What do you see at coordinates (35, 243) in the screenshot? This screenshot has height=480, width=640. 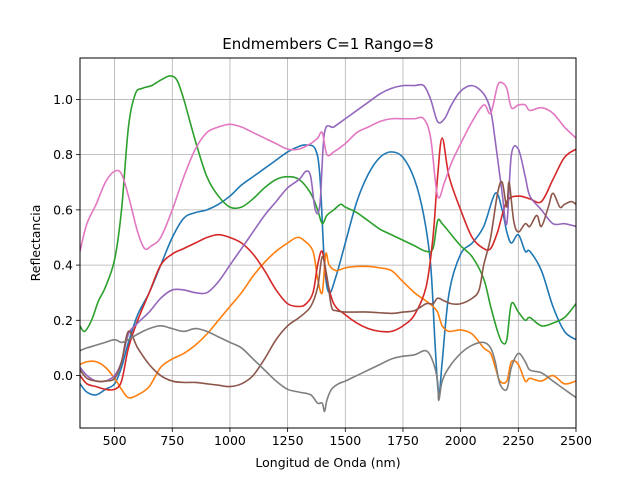 I see `y-axis-label: Reflectancia` at bounding box center [35, 243].